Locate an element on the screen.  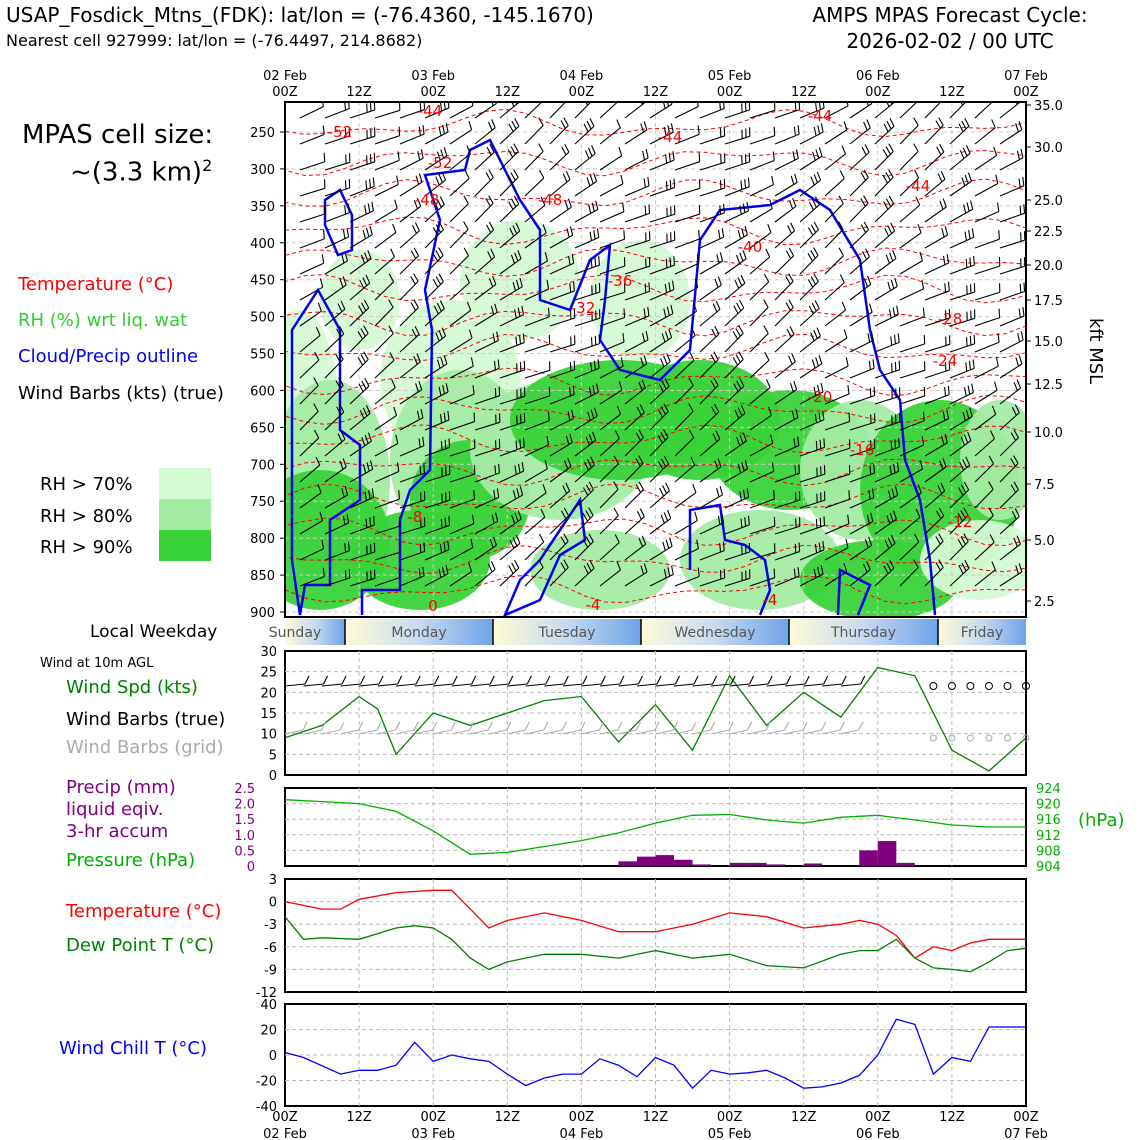
top-date-label: 05 Feb is located at coordinates (730, 76).